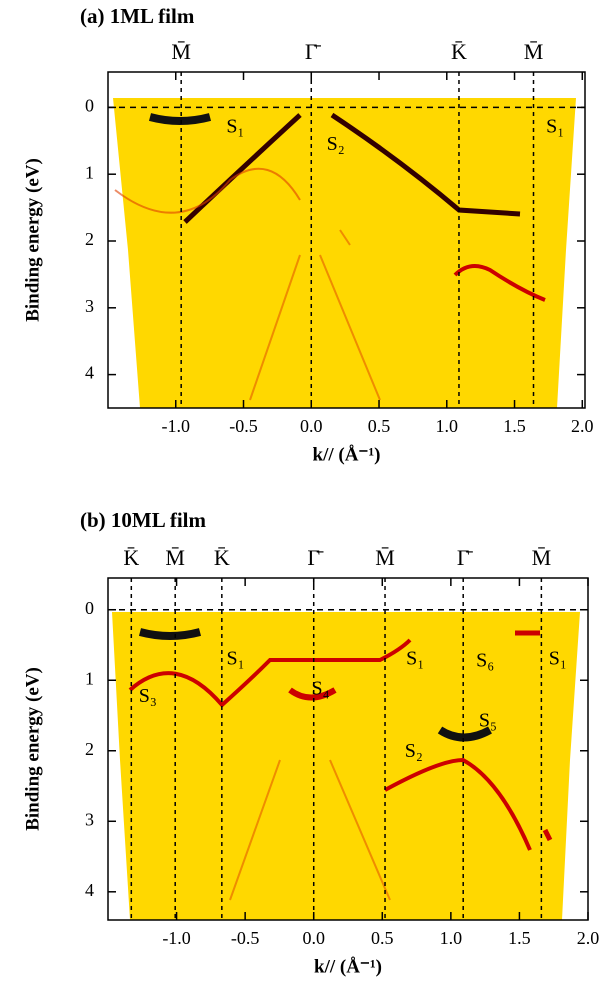 The width and height of the screenshot is (613, 996). What do you see at coordinates (321, 689) in the screenshot?
I see `band-label: S₄` at bounding box center [321, 689].